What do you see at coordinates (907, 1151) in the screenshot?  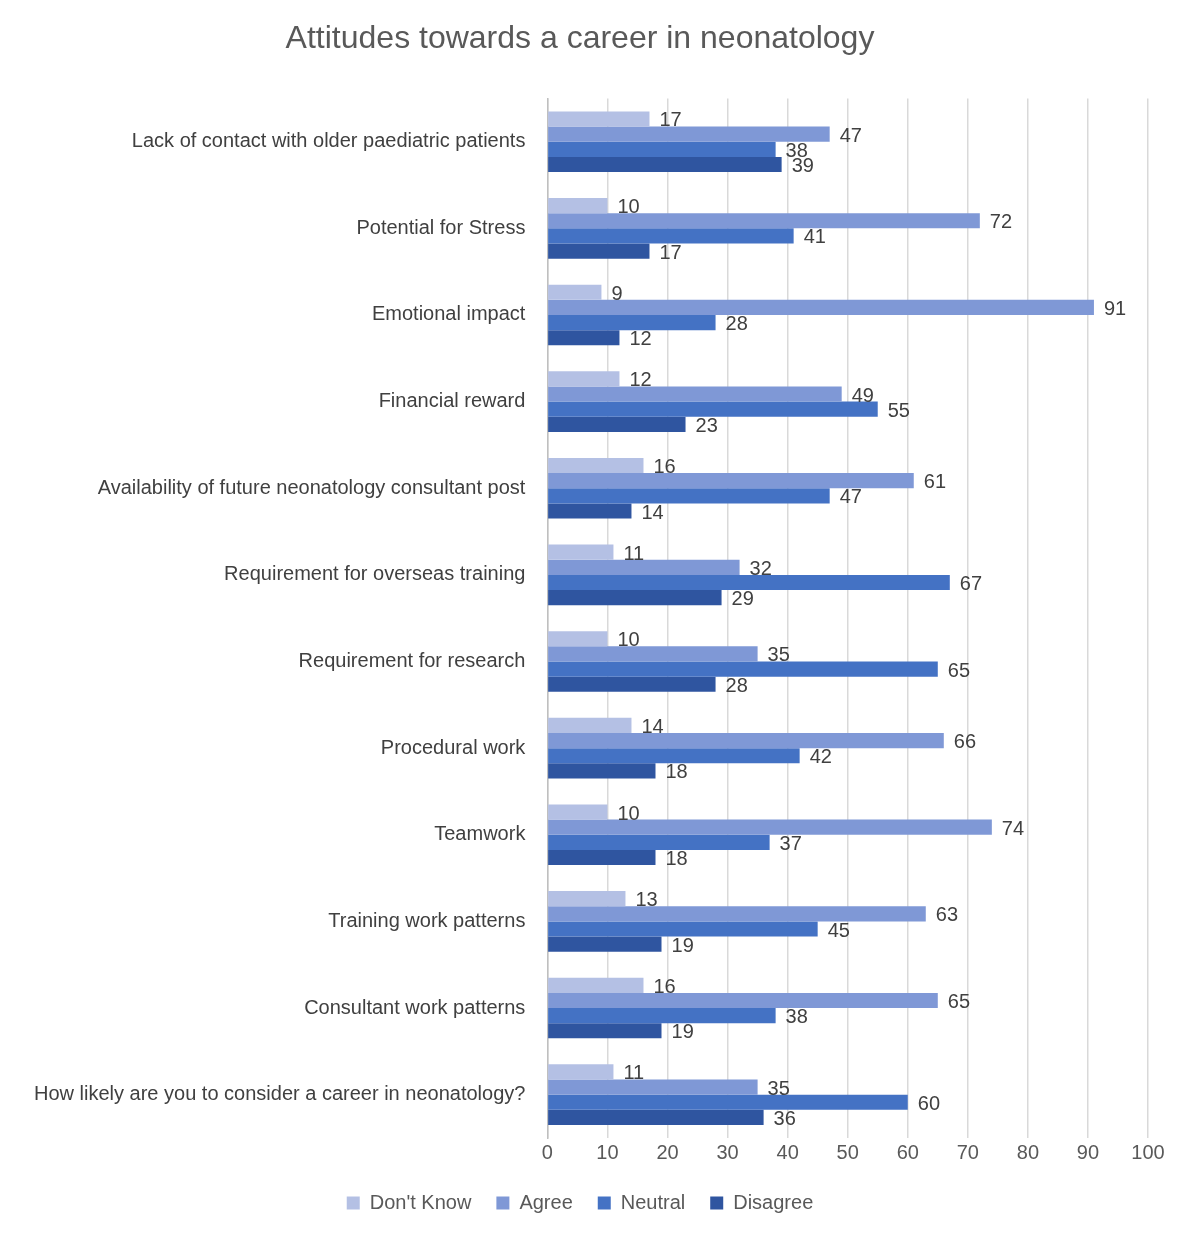 I see `x-tick-label: 60` at bounding box center [907, 1151].